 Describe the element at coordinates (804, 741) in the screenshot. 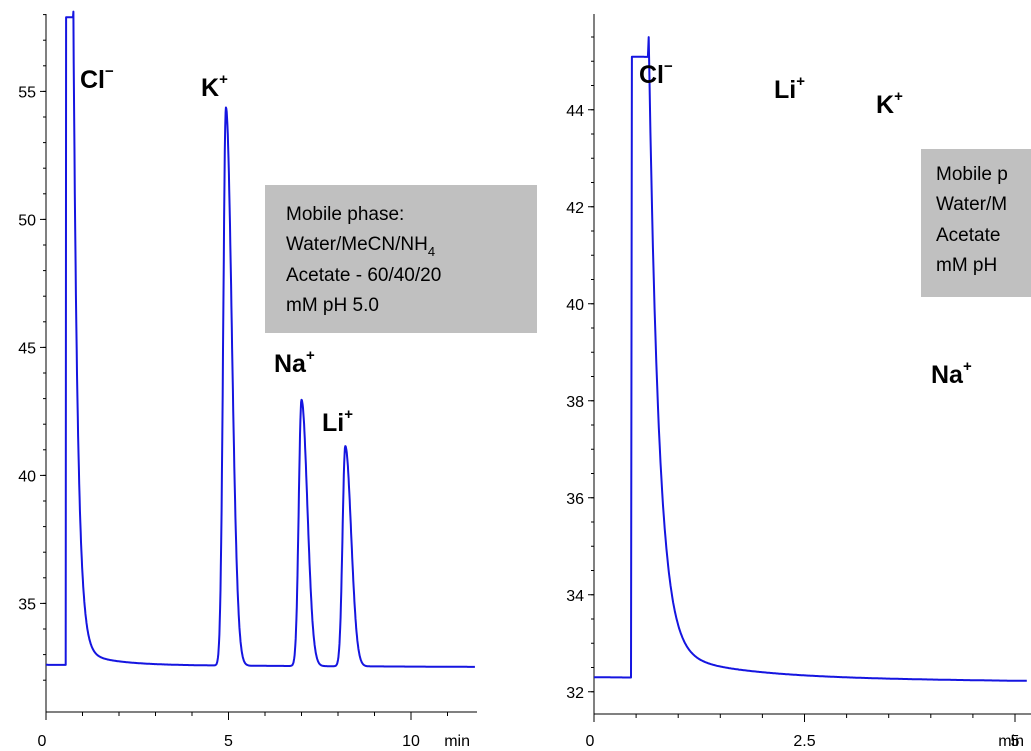

I see `x-tick-label-right: 2.5` at that location.